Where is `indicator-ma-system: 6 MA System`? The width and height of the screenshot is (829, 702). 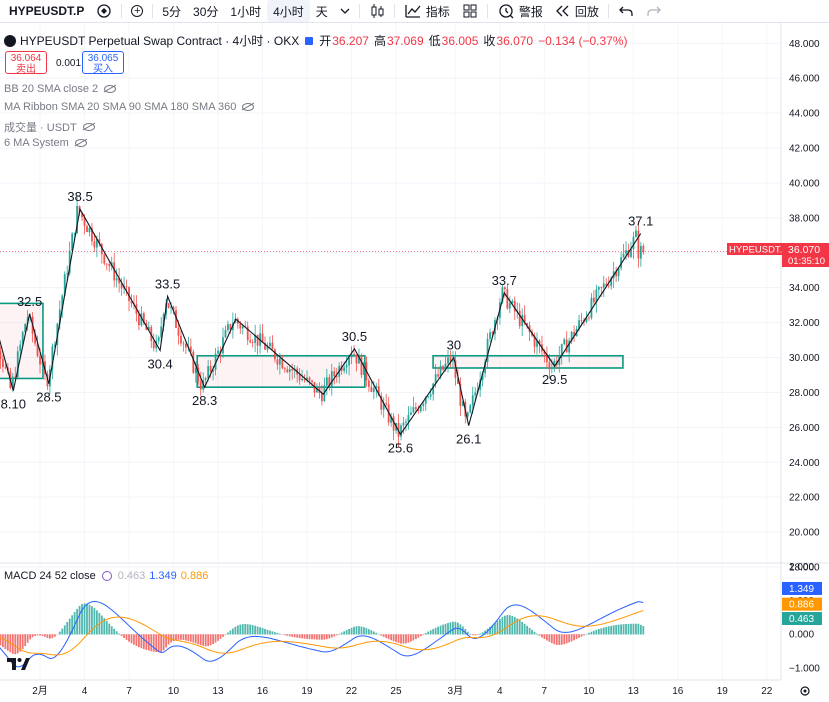 indicator-ma-system: 6 MA System is located at coordinates (45, 143).